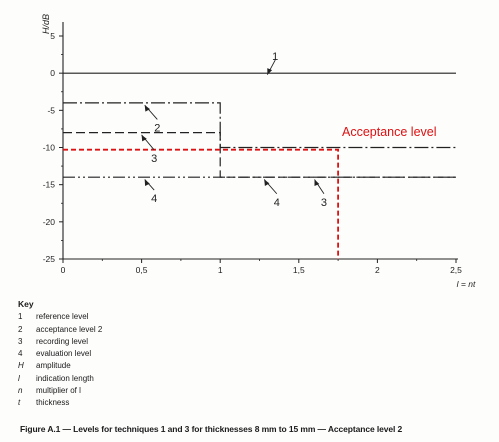 This screenshot has width=499, height=442. I want to click on key-symbol: t, so click(19, 403).